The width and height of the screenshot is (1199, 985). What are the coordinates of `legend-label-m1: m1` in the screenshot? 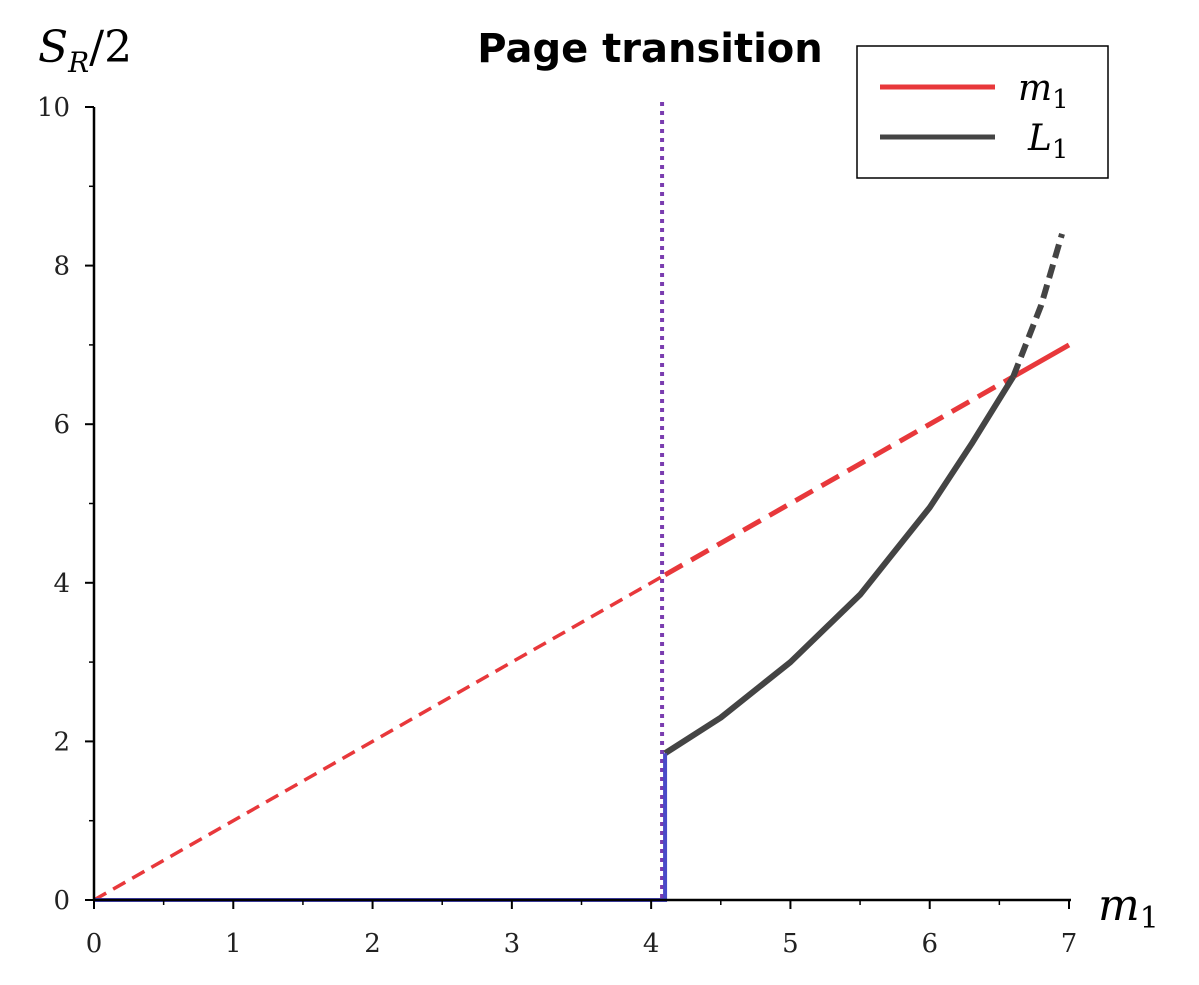 It's located at (1043, 91).